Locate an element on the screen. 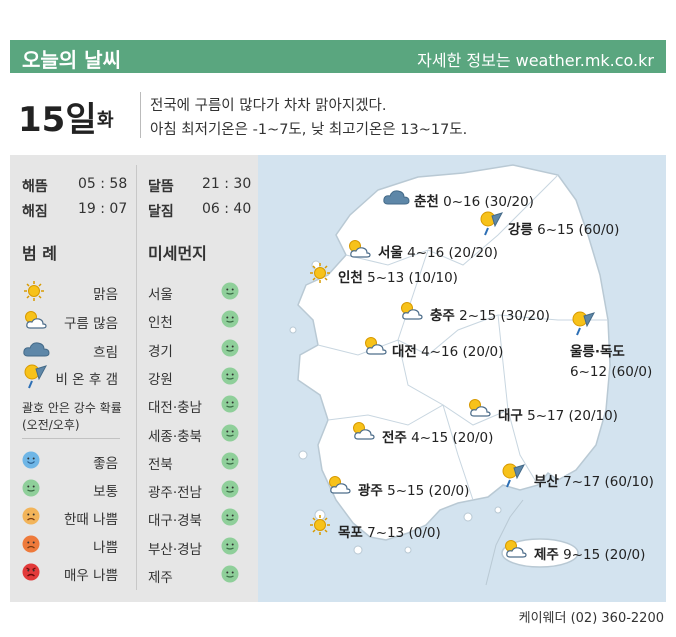  legend-divider is located at coordinates (71, 438).